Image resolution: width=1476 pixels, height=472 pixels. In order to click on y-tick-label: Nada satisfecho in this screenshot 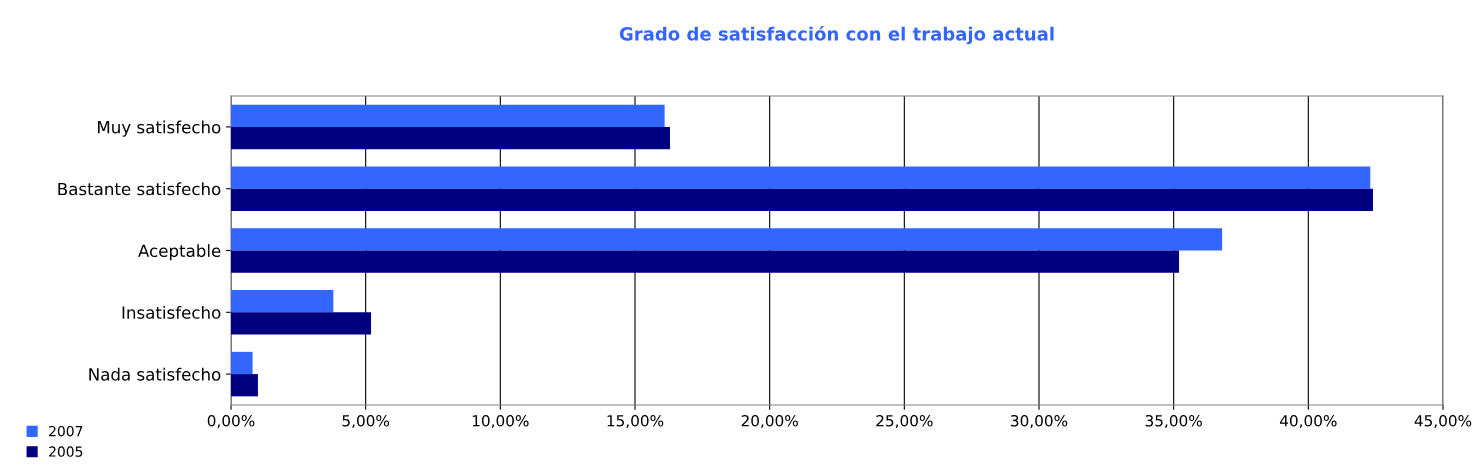, I will do `click(155, 374)`.